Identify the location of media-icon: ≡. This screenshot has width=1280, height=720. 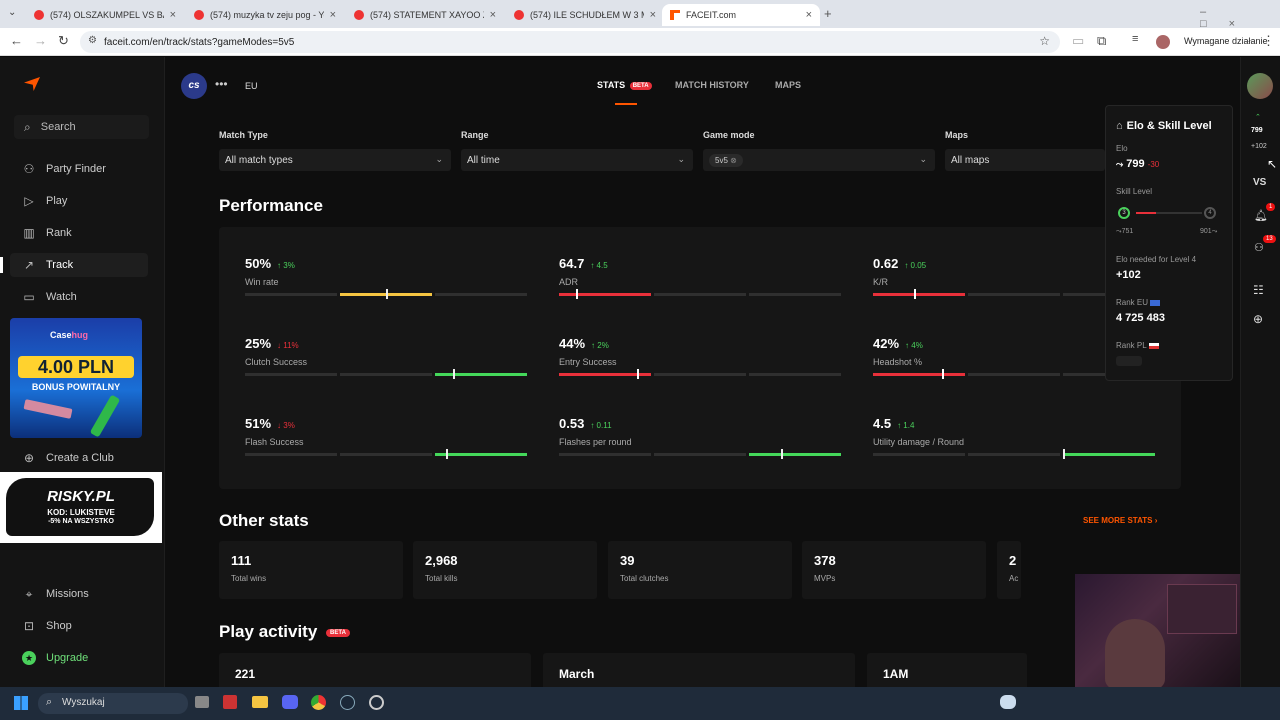
(1135, 39).